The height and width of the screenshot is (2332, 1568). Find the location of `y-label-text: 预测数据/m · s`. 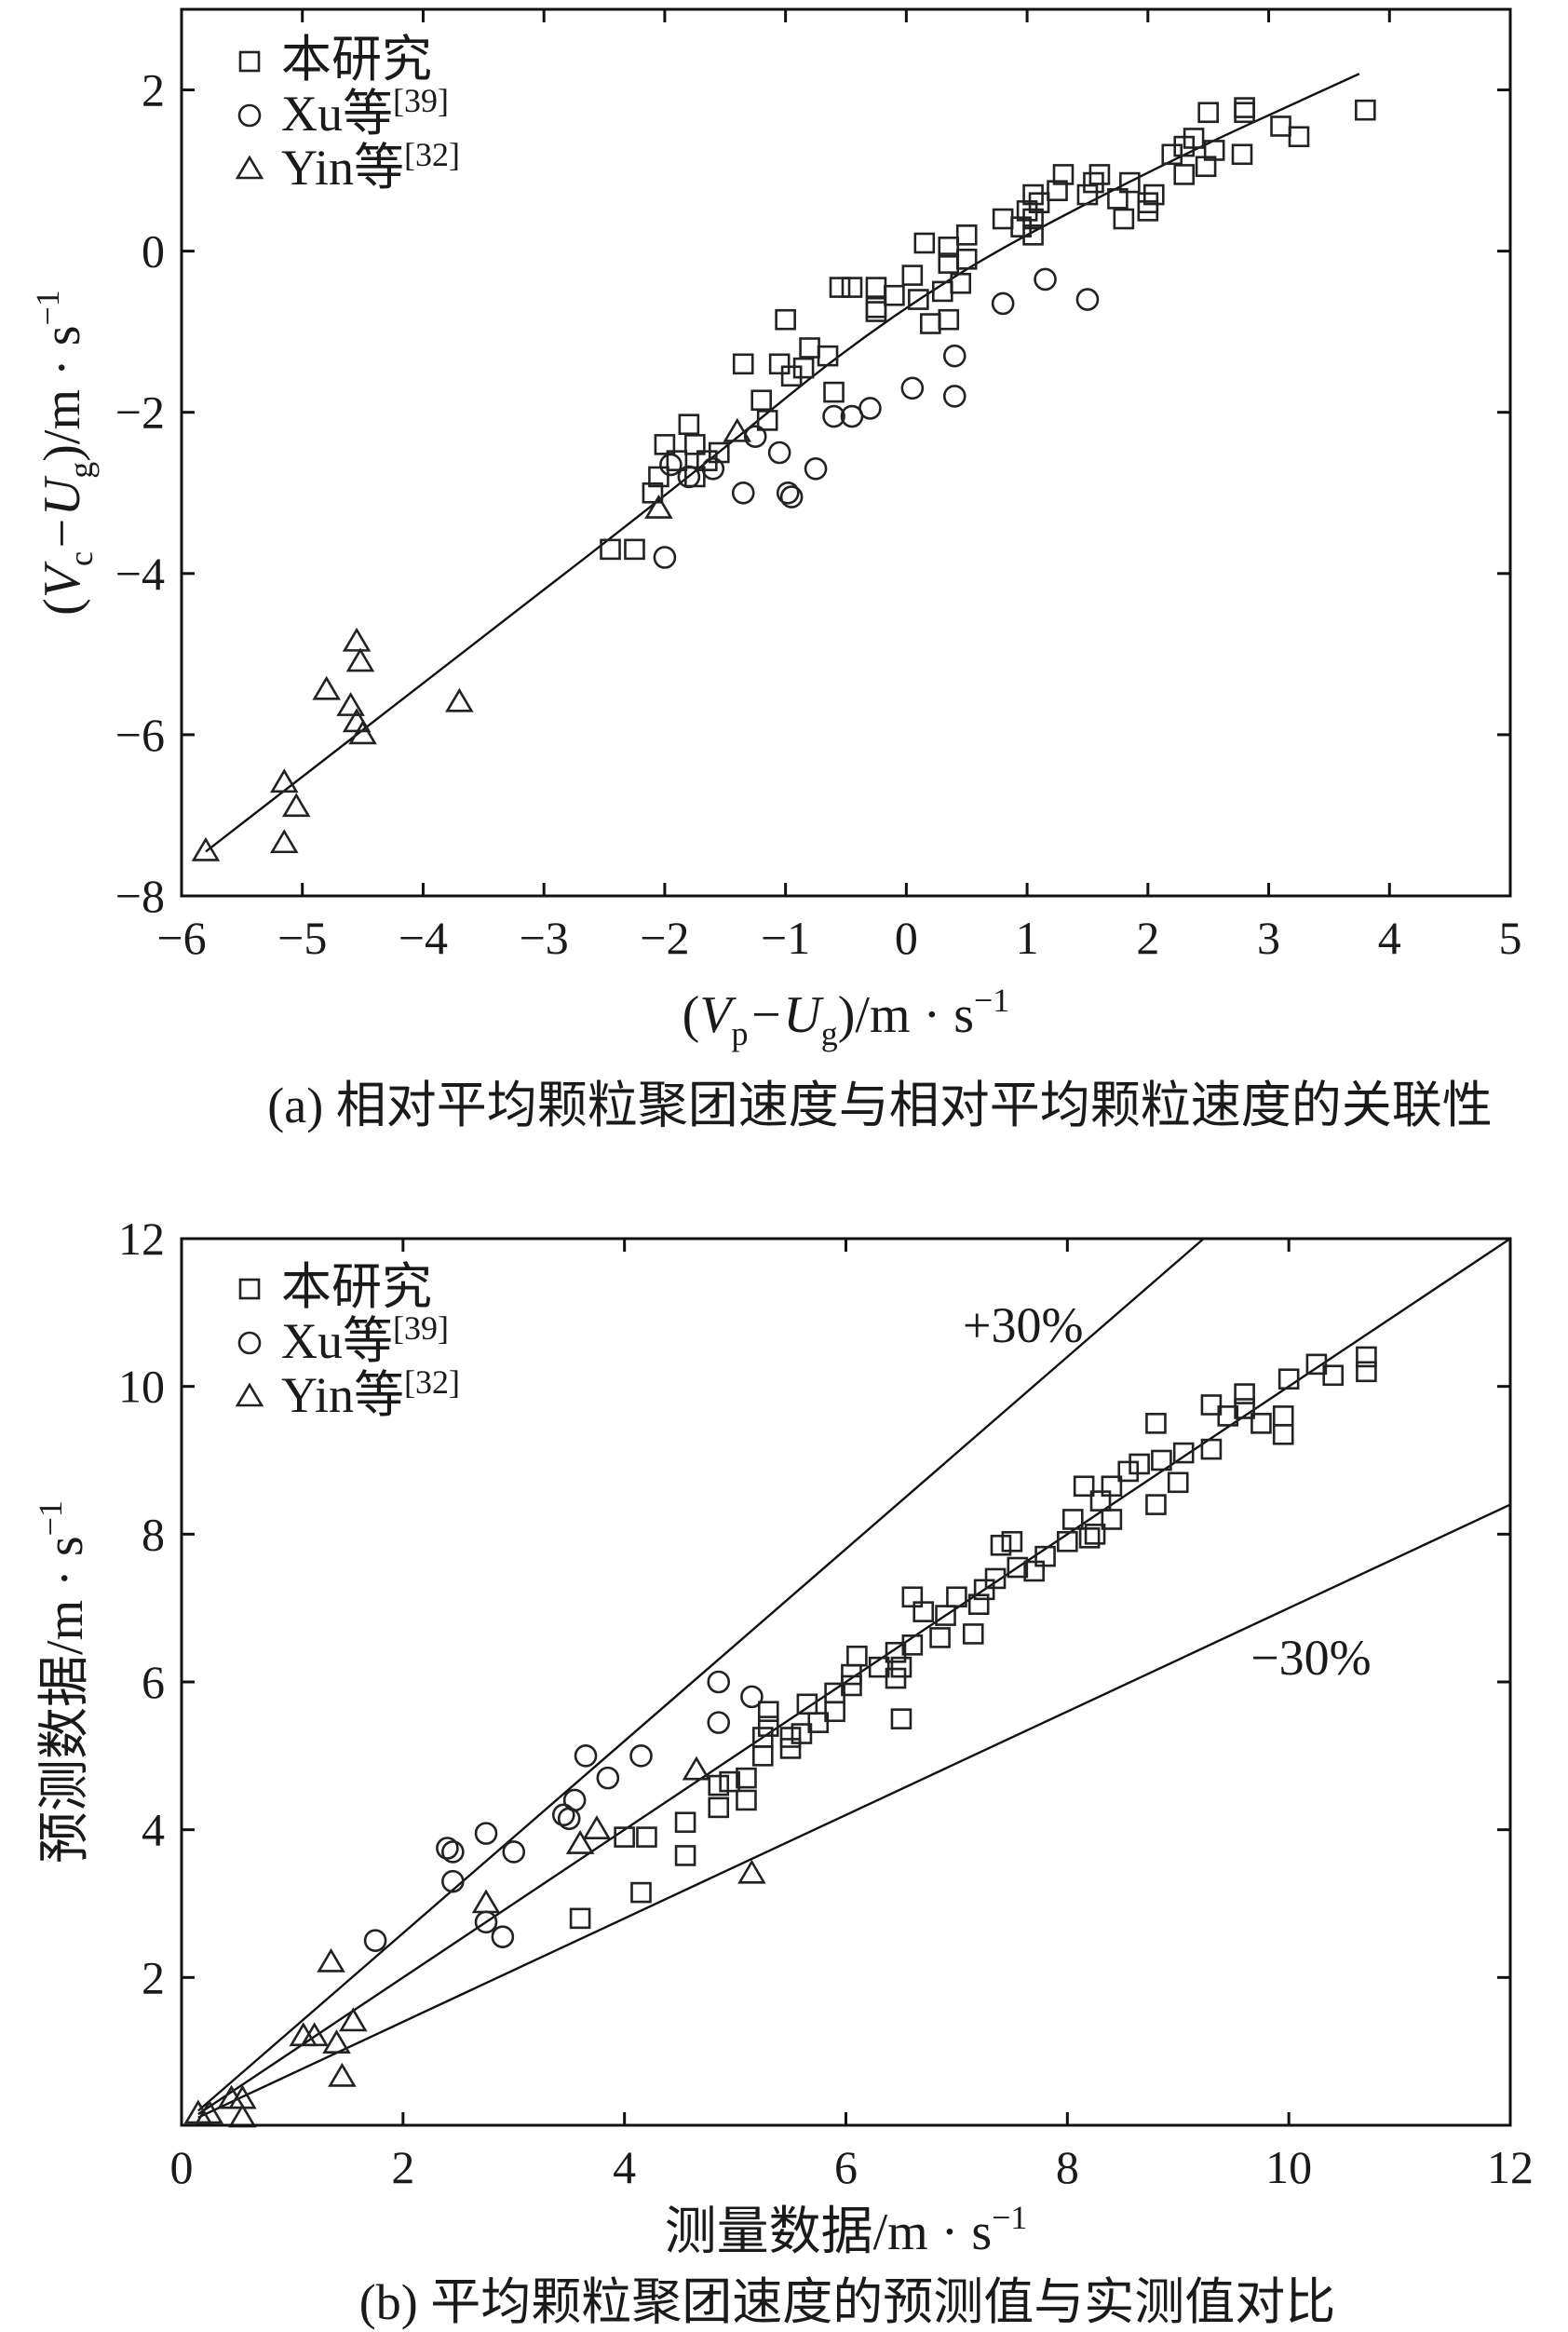

y-label-text: 预测数据/m · s is located at coordinates (65, 1700).